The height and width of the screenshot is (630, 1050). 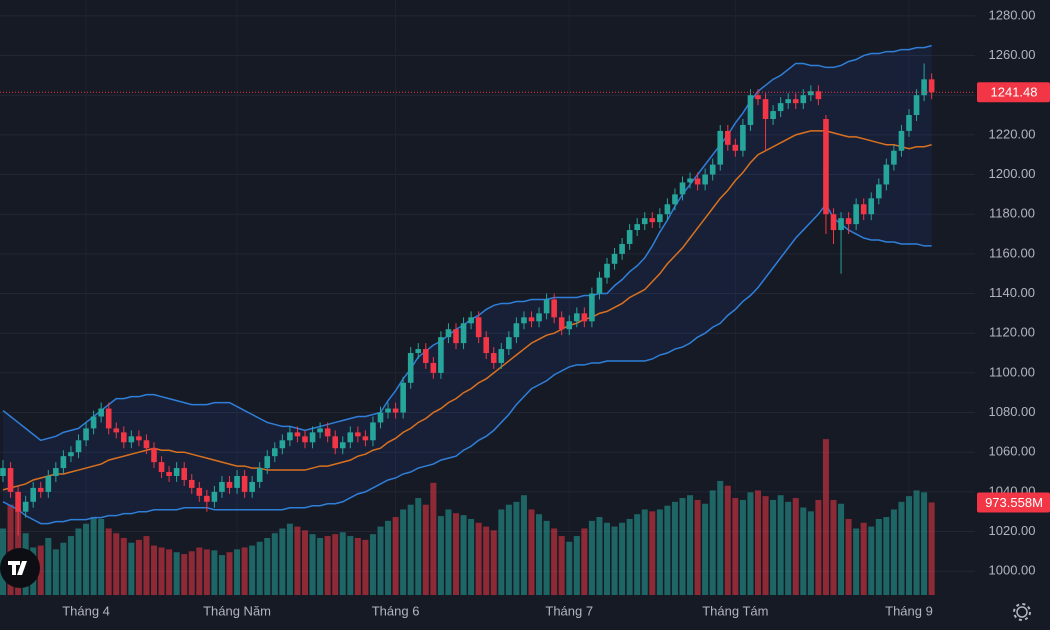 I want to click on logo-mark, so click(x=17, y=568).